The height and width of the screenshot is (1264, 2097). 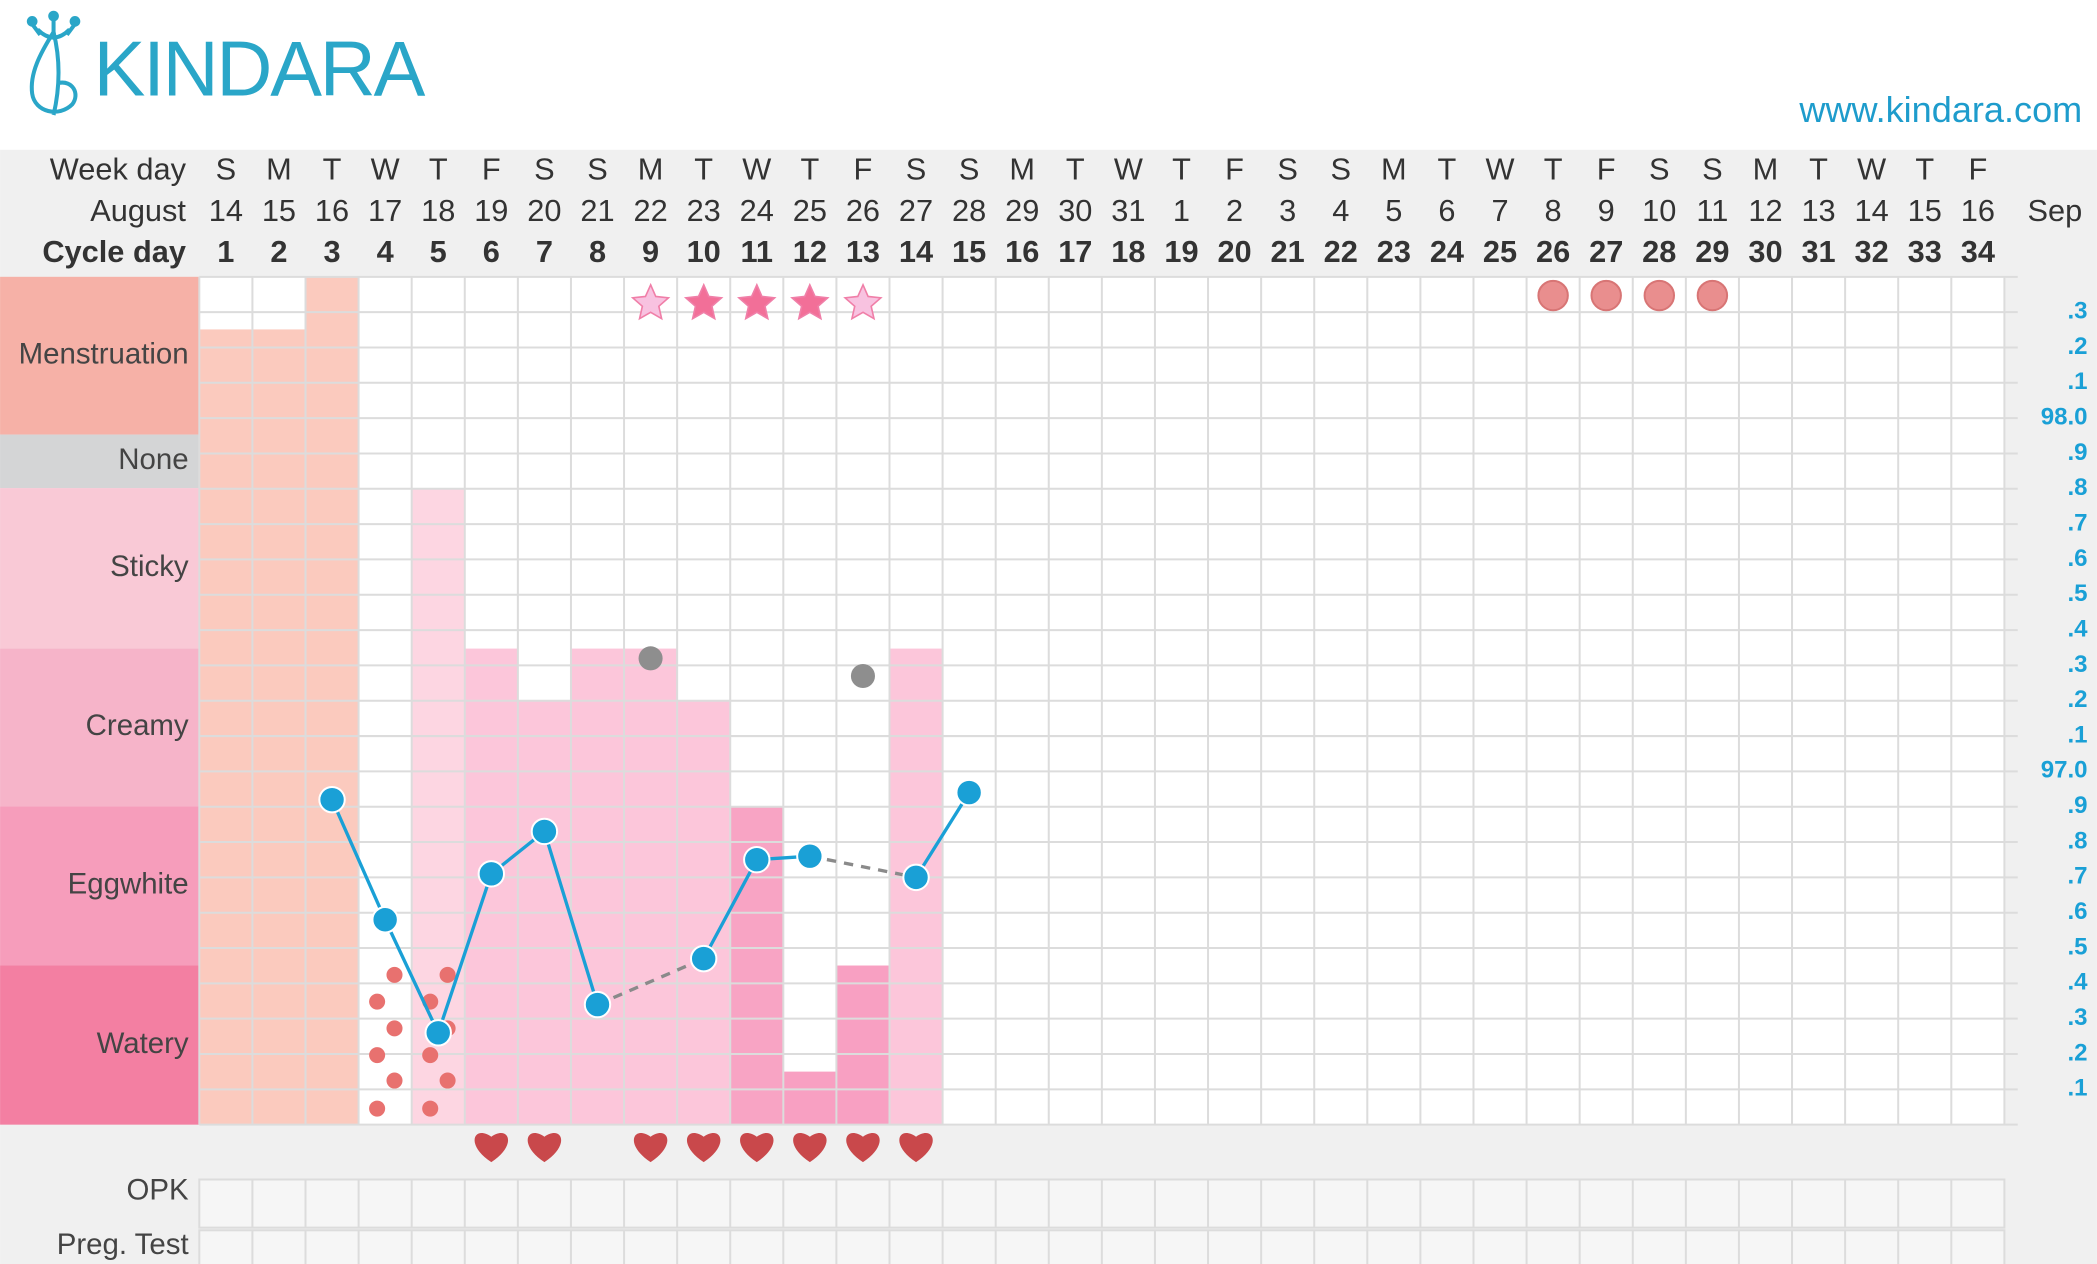 I want to click on date: 23, so click(x=704, y=210).